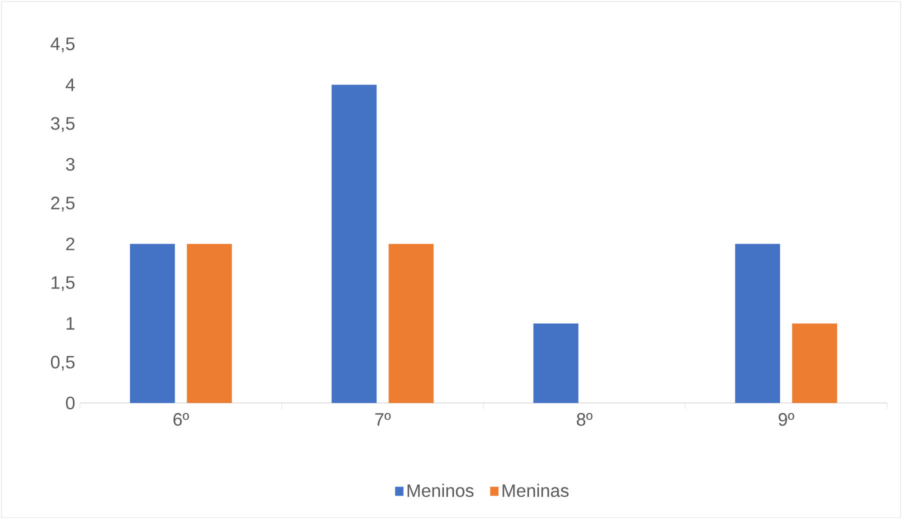  What do you see at coordinates (62, 363) in the screenshot?
I see `y-tick-label: 0,5` at bounding box center [62, 363].